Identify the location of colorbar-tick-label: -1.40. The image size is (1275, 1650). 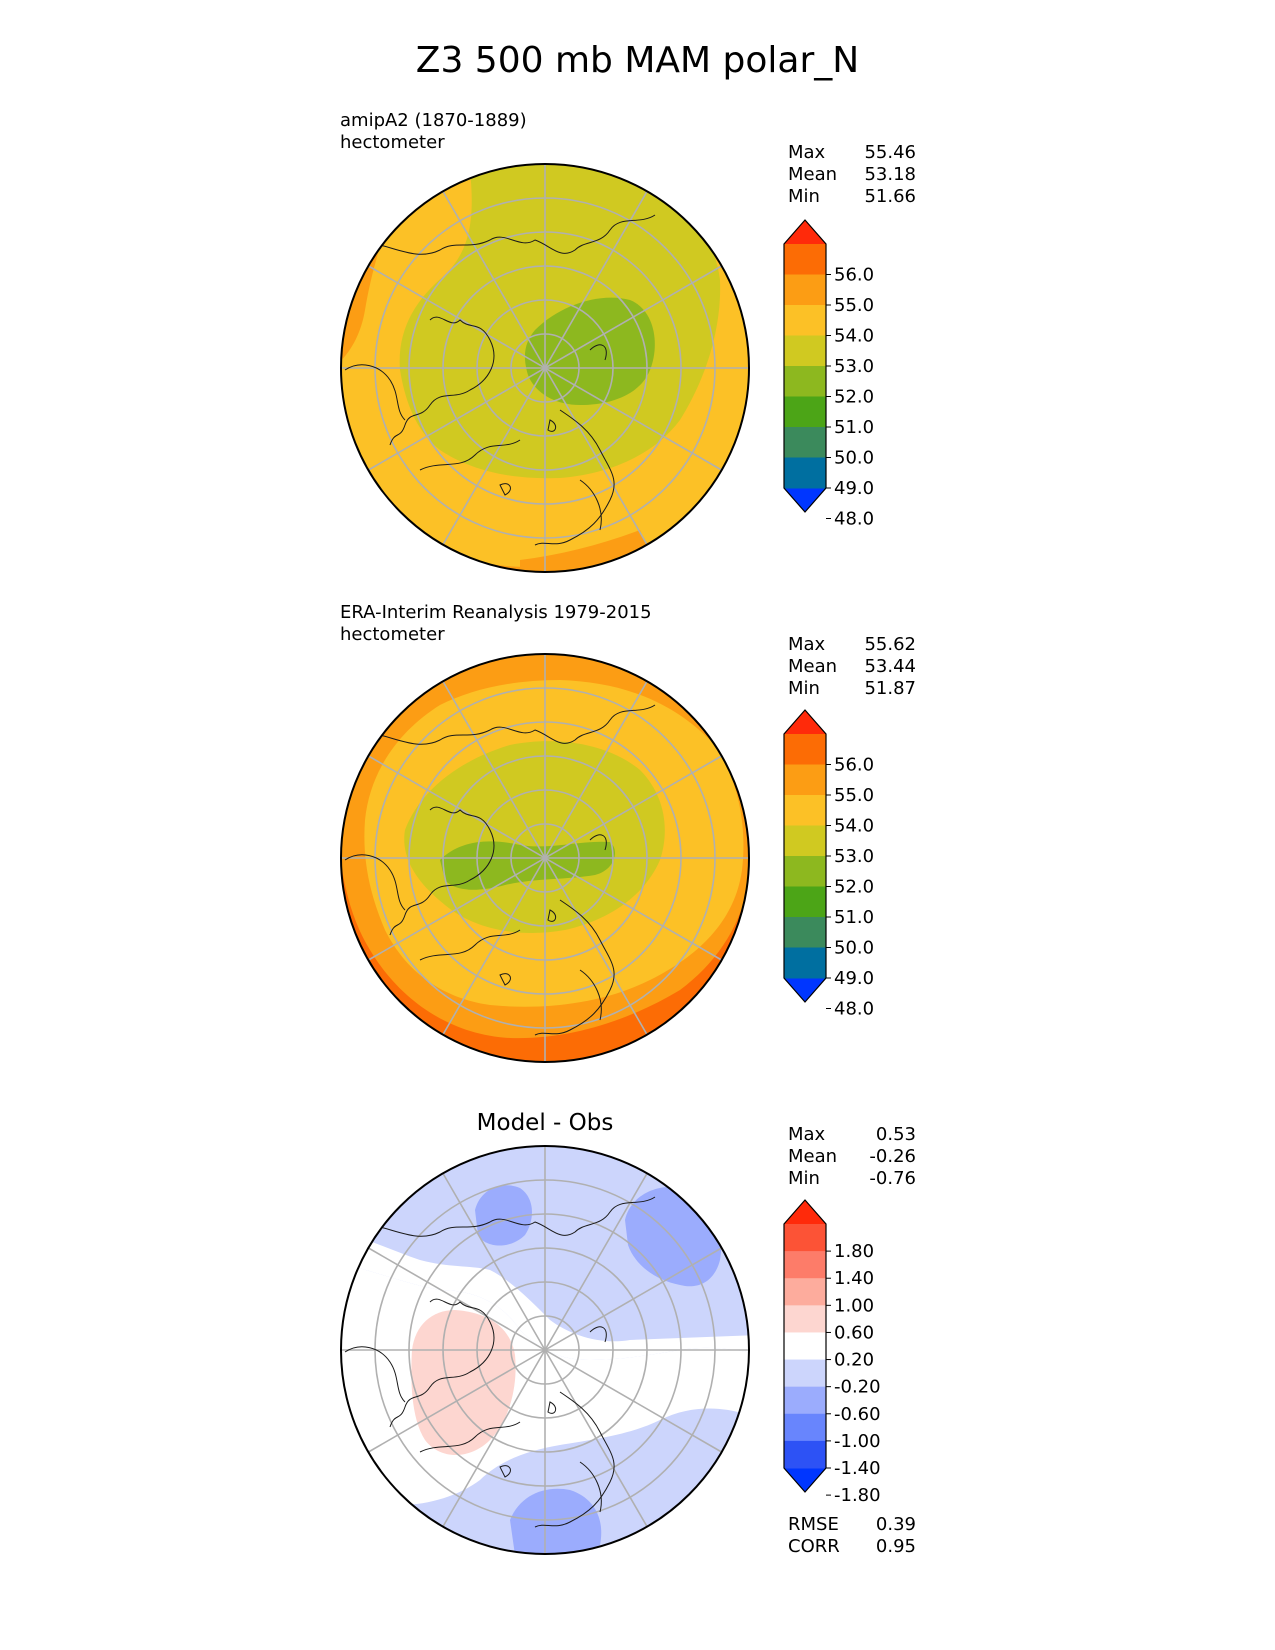
(857, 1468).